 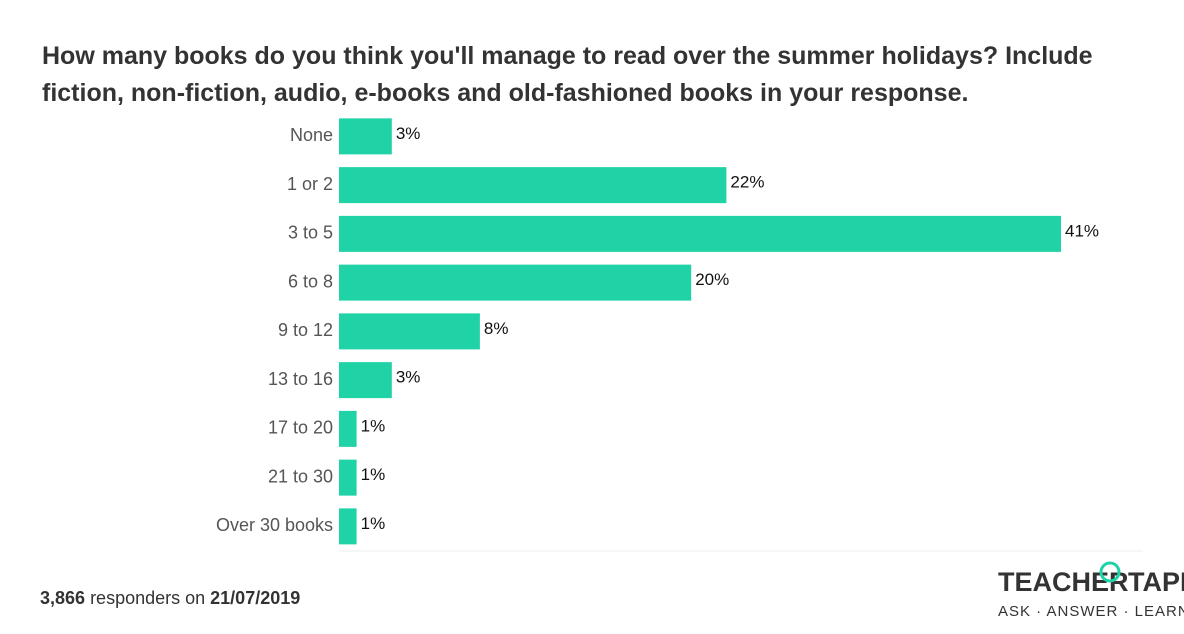 What do you see at coordinates (300, 428) in the screenshot?
I see `category-label: 17 to 20` at bounding box center [300, 428].